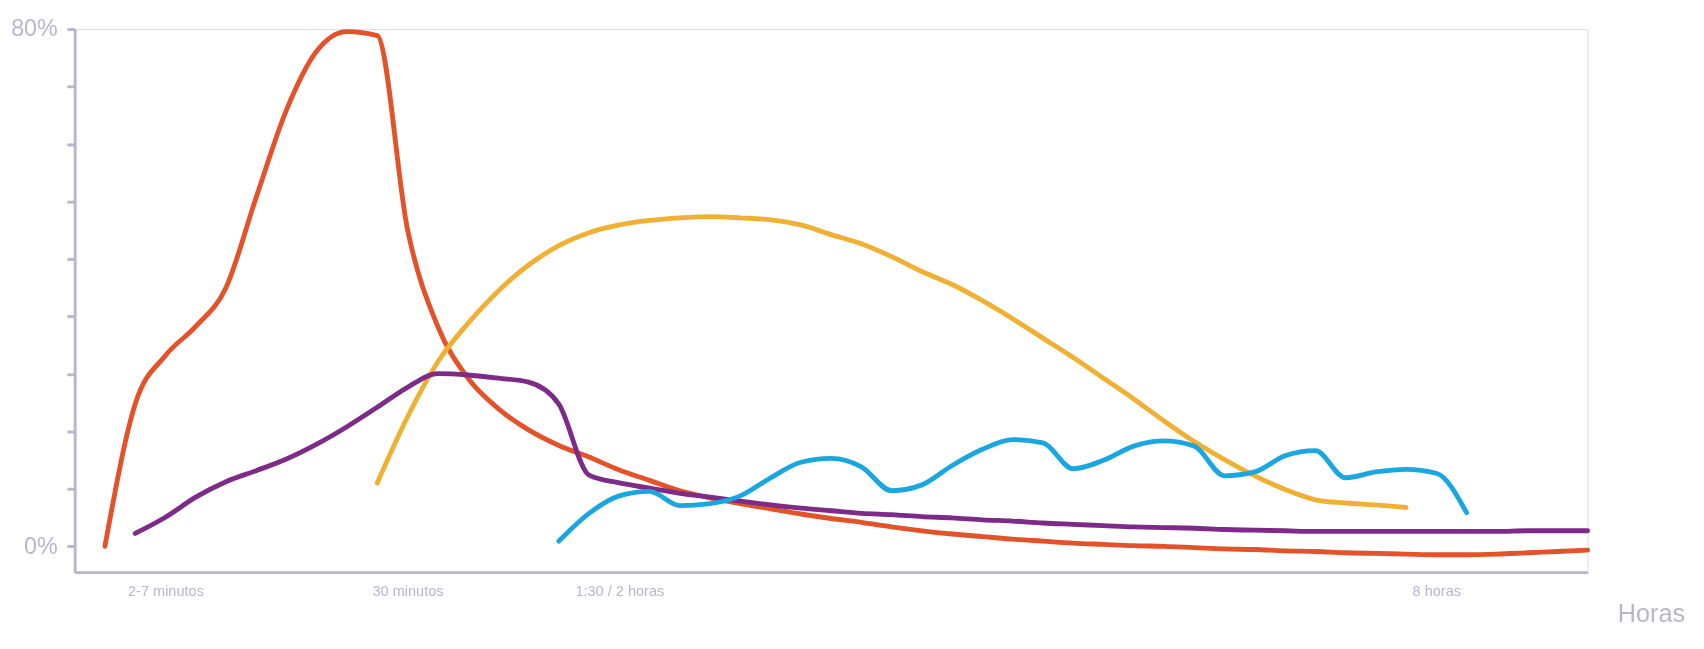  Describe the element at coordinates (41, 545) in the screenshot. I see `y-tick-label: 0%` at that location.